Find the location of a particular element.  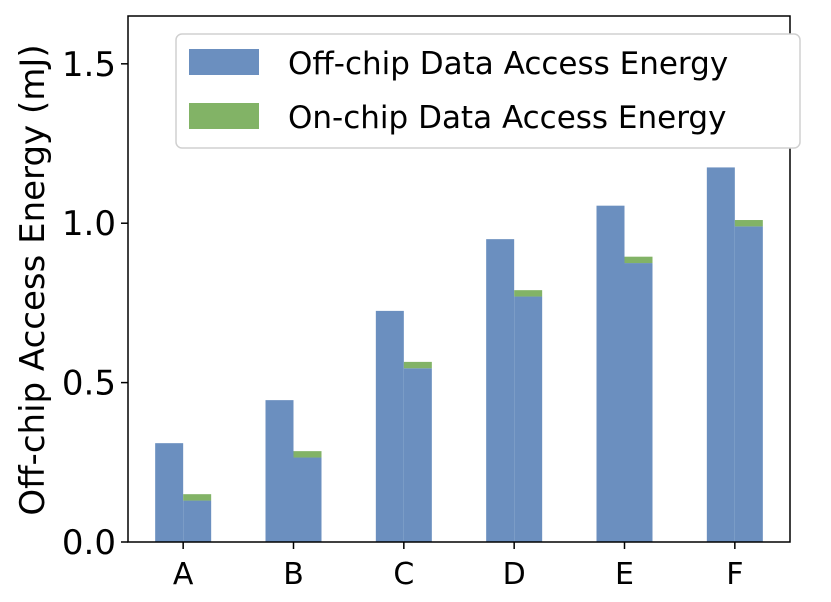

x-tick-label-D: D is located at coordinates (514, 574).